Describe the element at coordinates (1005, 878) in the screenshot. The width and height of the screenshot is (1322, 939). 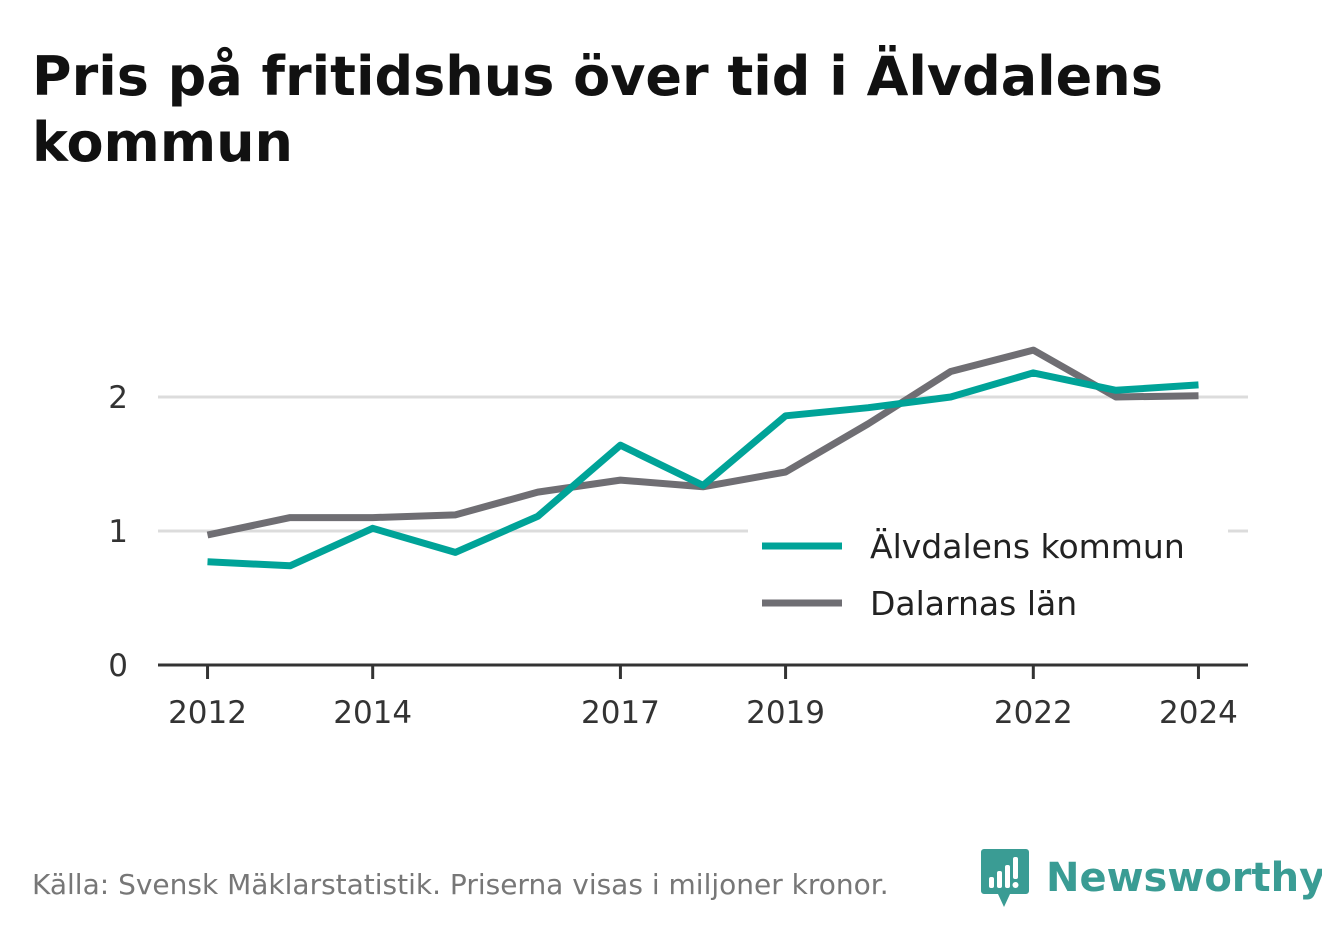
I see `newsworthy-logo-icon` at that location.